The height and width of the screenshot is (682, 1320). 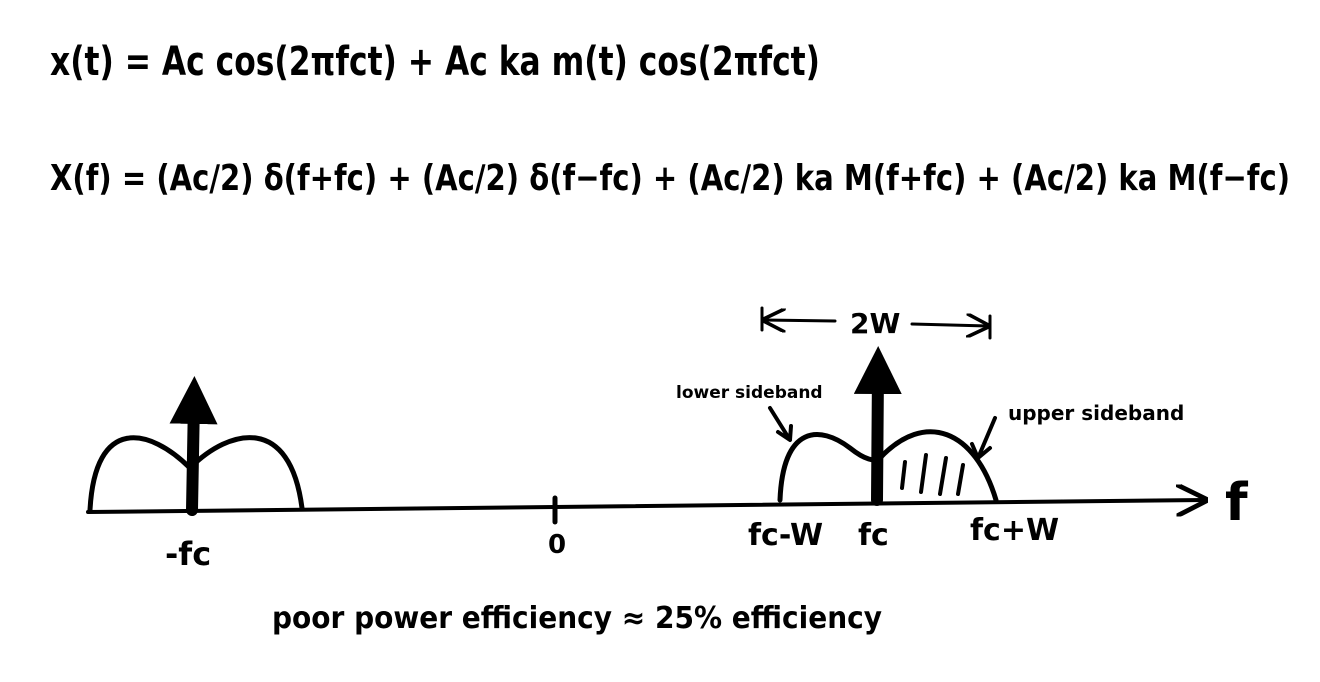 What do you see at coordinates (785, 535) in the screenshot?
I see `tick-label: fc-W` at bounding box center [785, 535].